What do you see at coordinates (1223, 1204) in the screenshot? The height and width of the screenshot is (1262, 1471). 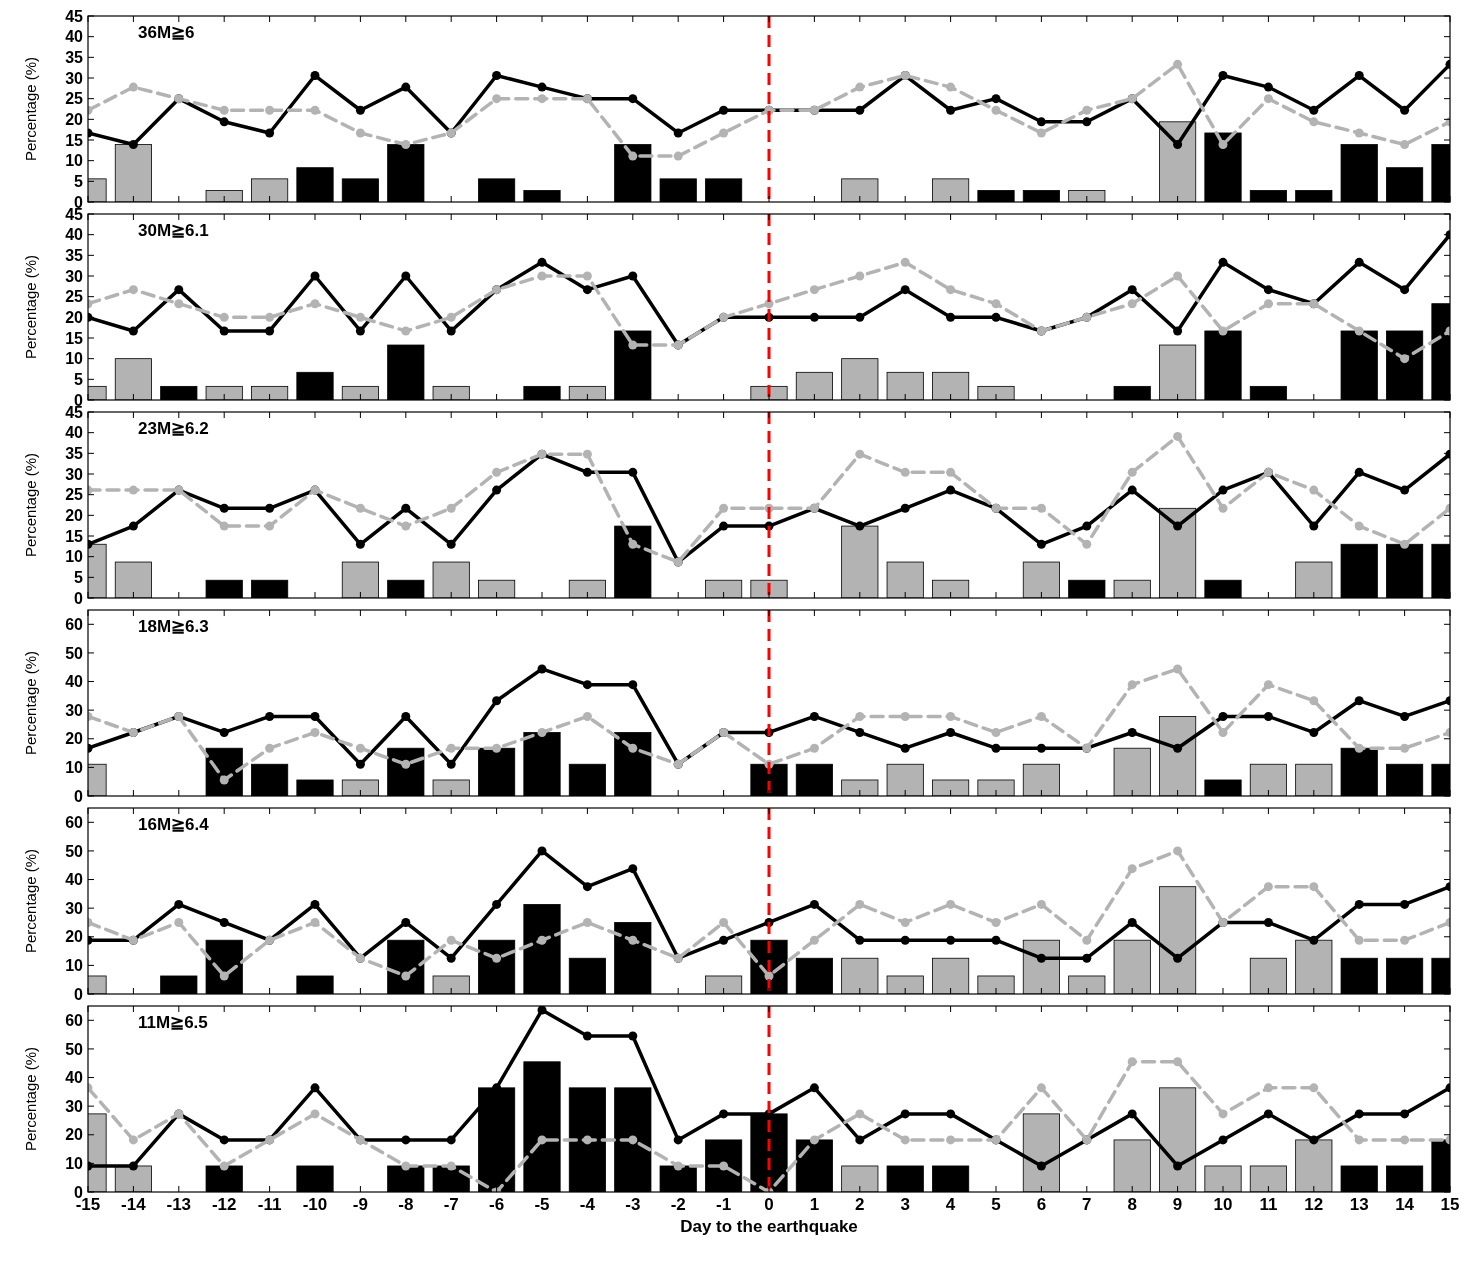 I see `x-tick-label: 10` at bounding box center [1223, 1204].